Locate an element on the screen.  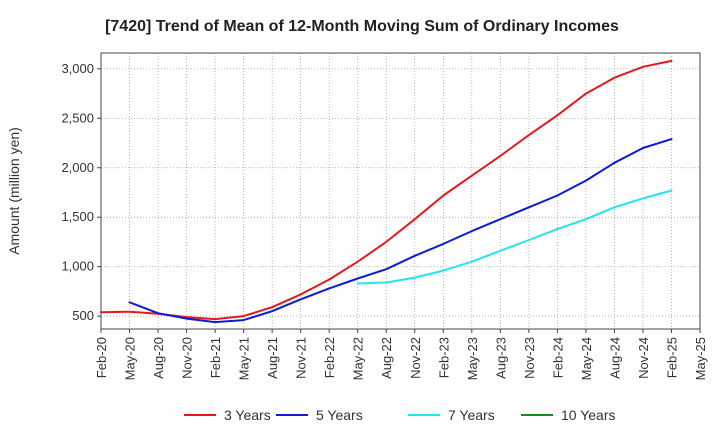
x-tick-label: May-24 is located at coordinates (586, 358).